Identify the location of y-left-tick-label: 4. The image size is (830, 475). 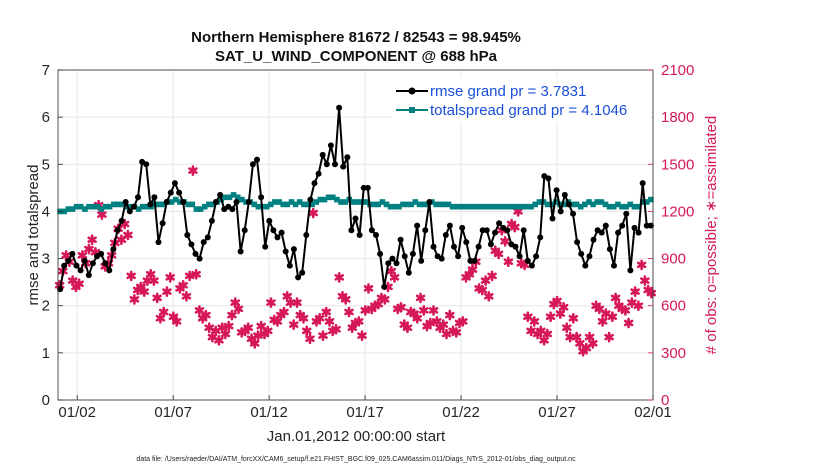
(46, 211).